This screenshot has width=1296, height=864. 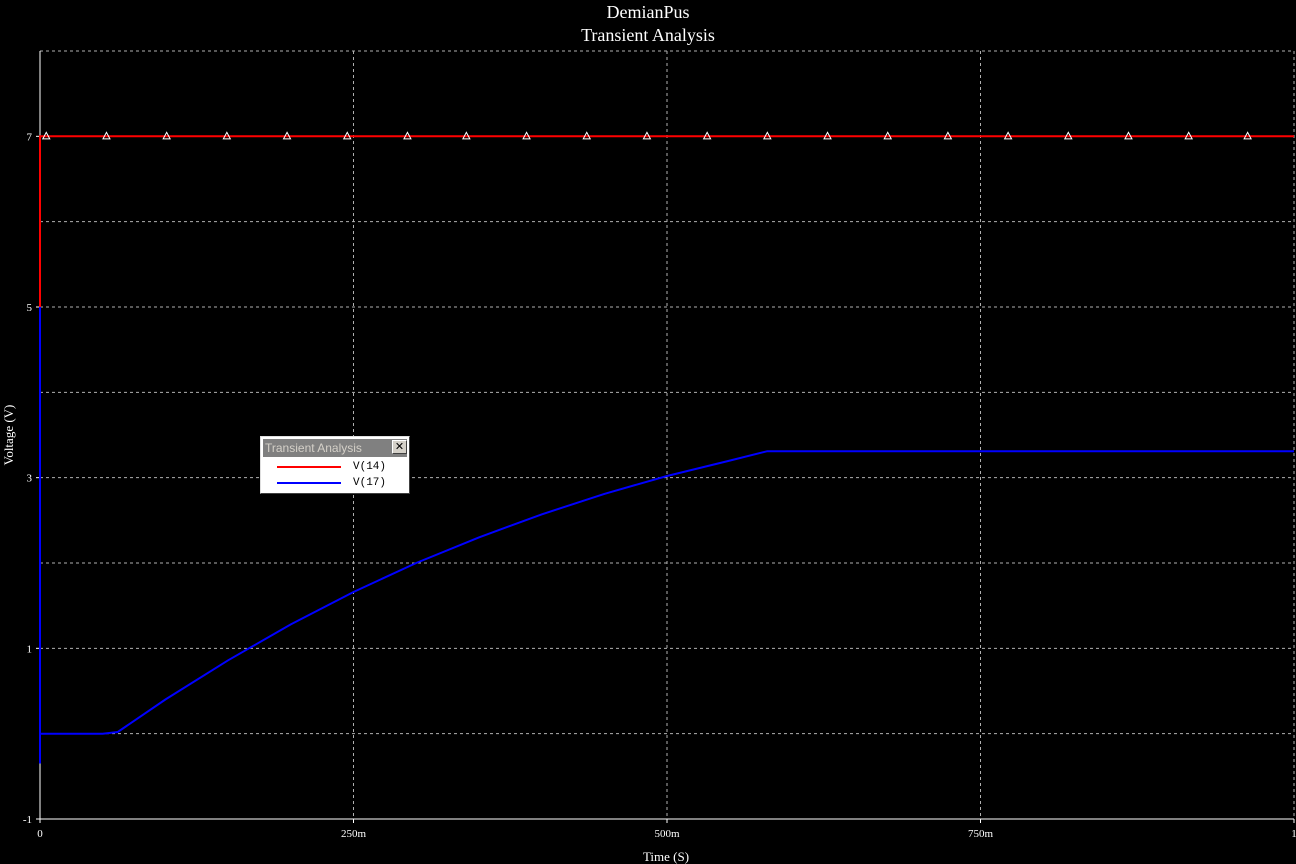 I want to click on x-tick-label: 500m, so click(x=667, y=834).